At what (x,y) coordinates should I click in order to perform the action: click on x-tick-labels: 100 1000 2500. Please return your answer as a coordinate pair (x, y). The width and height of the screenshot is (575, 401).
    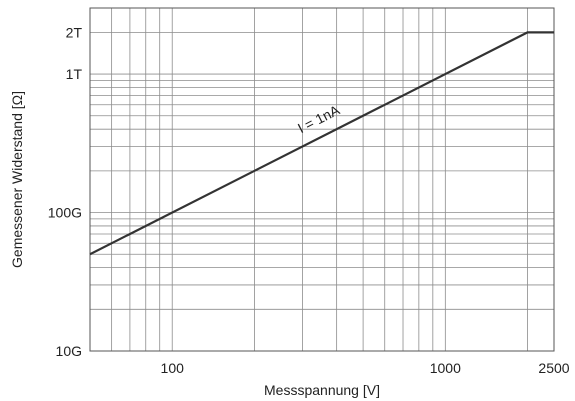
    Looking at the image, I should click on (365, 368).